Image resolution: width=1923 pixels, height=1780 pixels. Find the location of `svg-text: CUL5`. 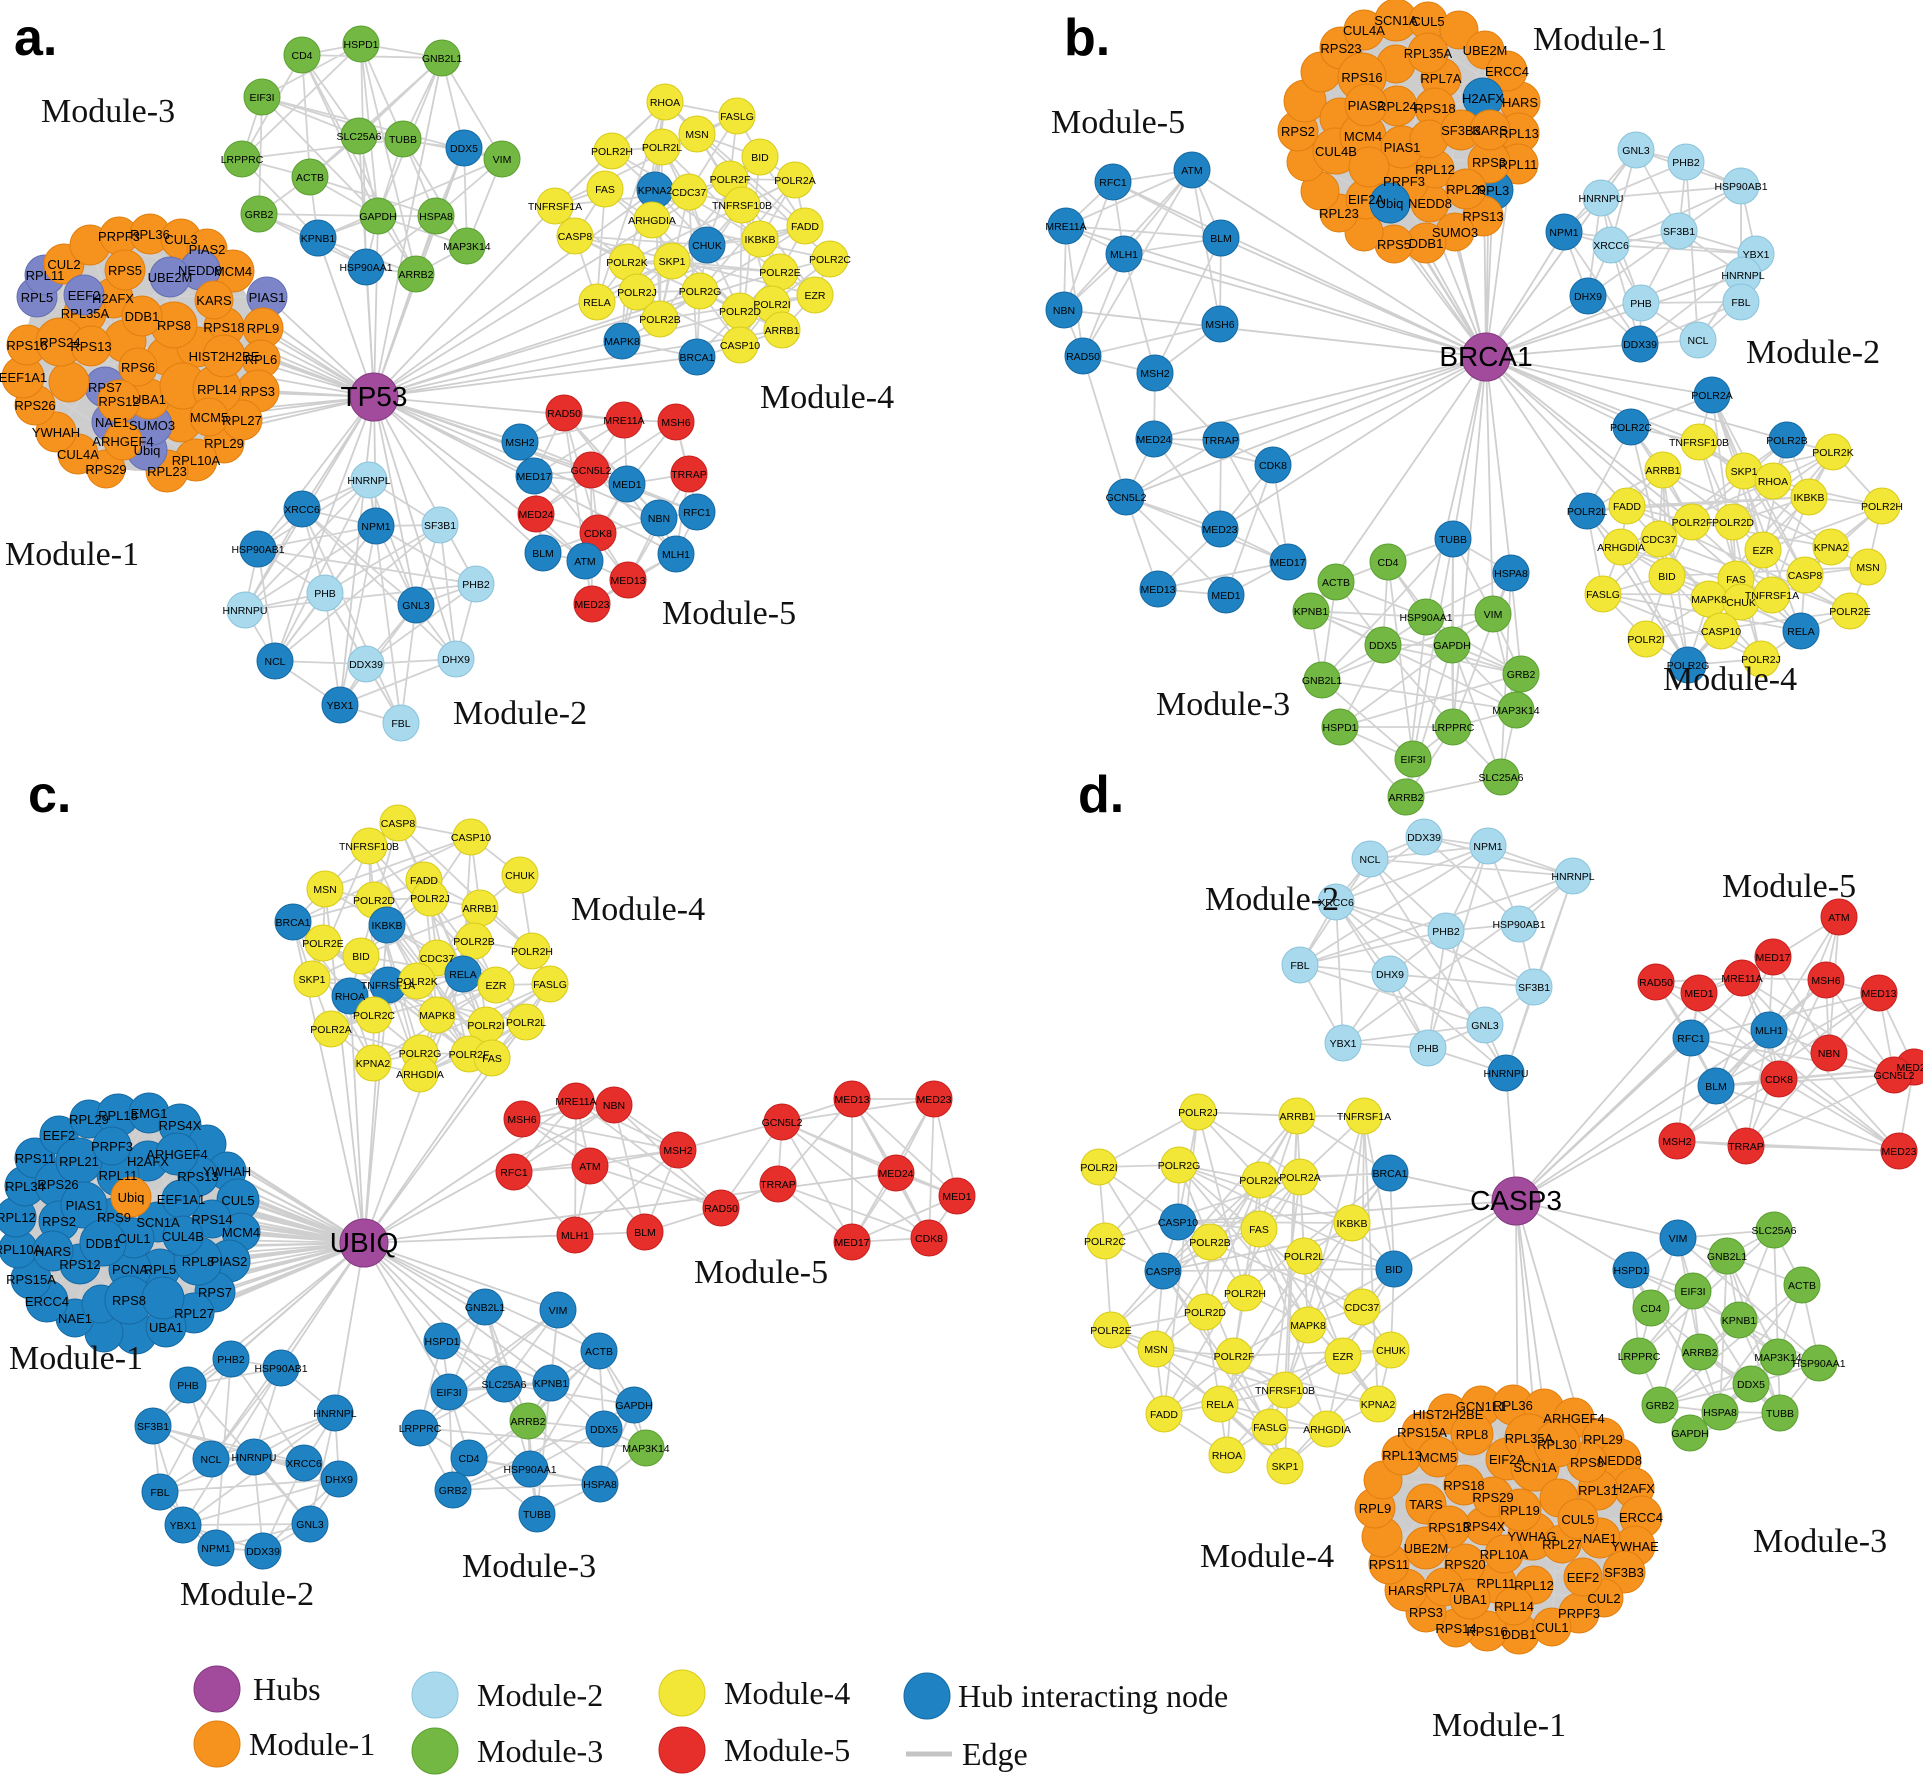

svg-text: CUL5 is located at coordinates (237, 1200).